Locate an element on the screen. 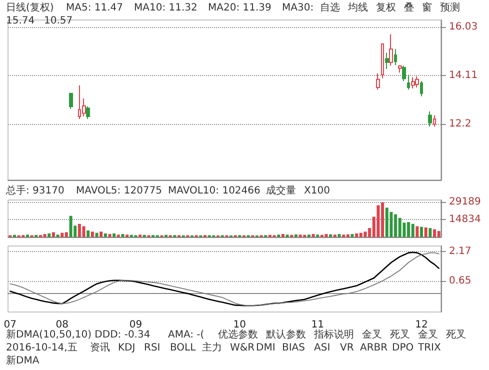  text: VR is located at coordinates (347, 348).